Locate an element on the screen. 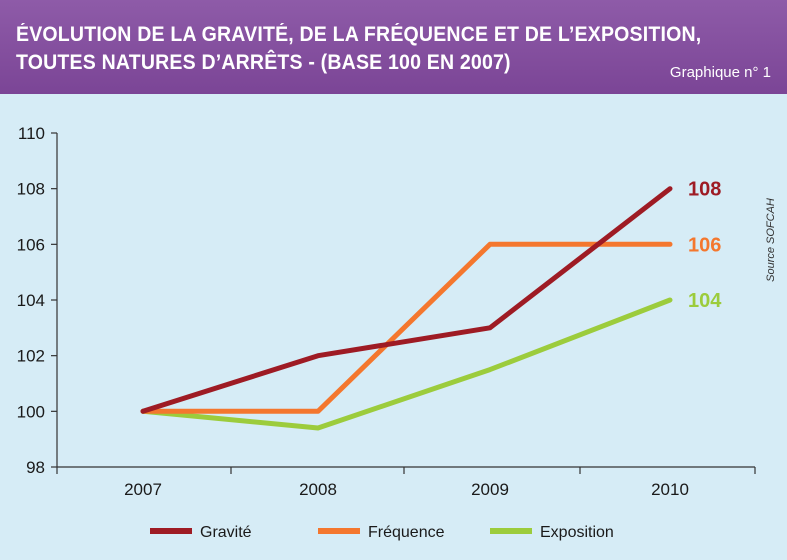  y-tick-label: 106 is located at coordinates (31, 244).